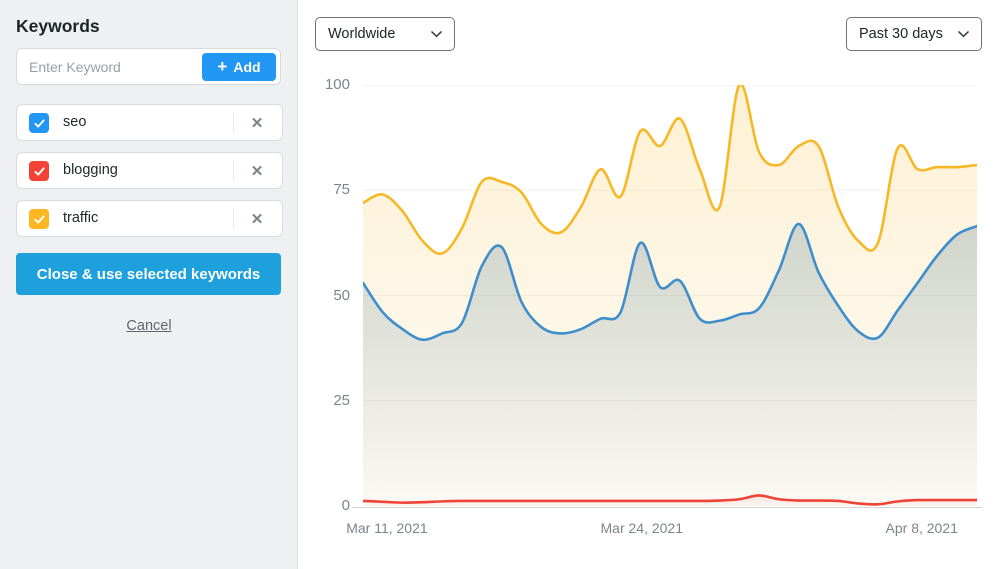 The height and width of the screenshot is (569, 1000). I want to click on keyword-checkbox-traffic, so click(39, 219).